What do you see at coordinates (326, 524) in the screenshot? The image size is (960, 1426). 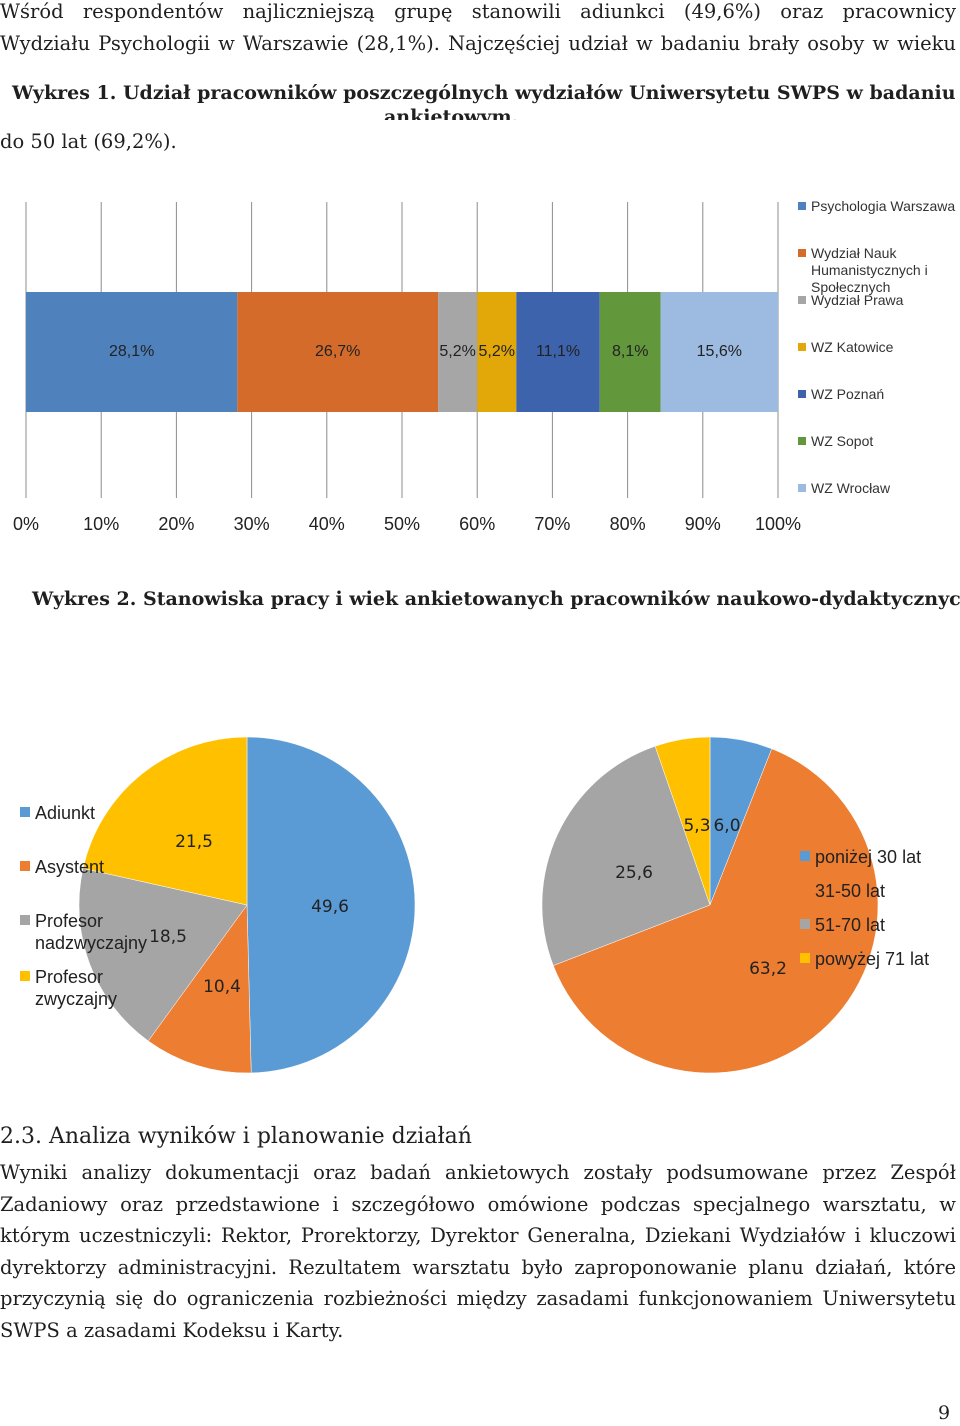 I see `x-tick-label: 40%` at bounding box center [326, 524].